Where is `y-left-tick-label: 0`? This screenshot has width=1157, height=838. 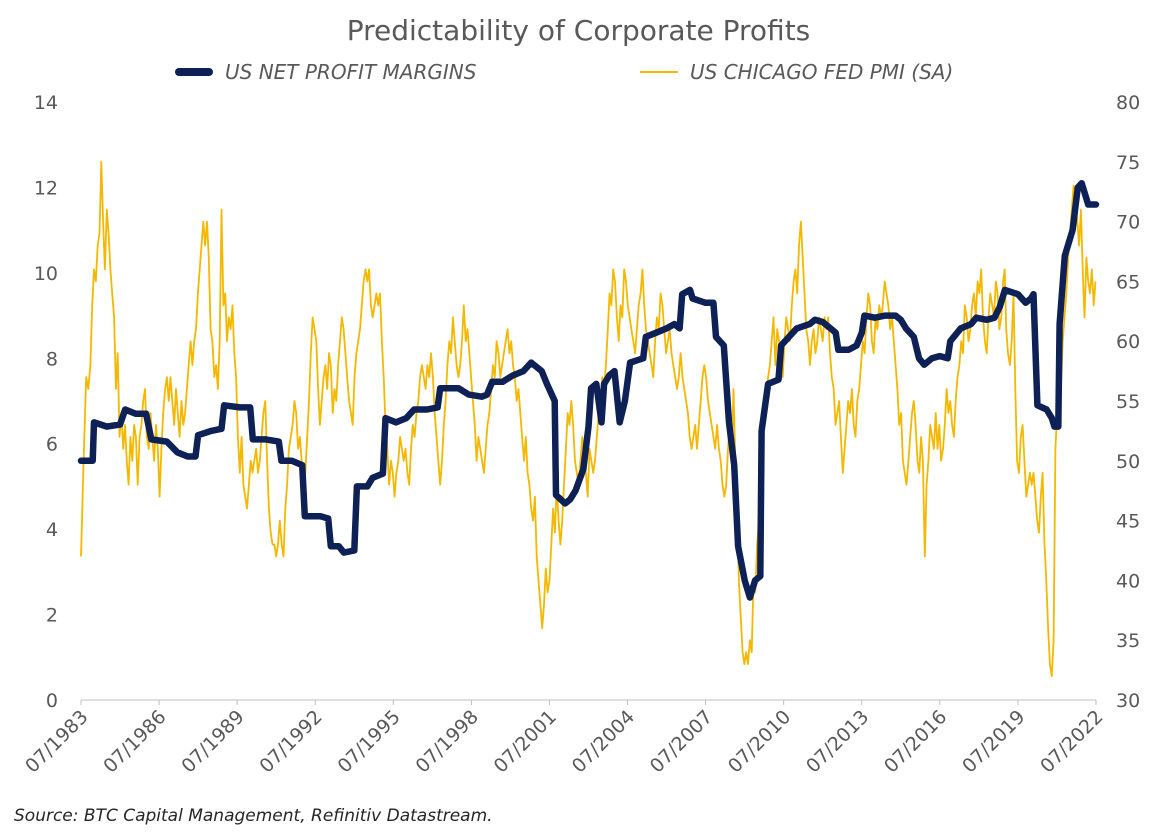
y-left-tick-label: 0 is located at coordinates (52, 701).